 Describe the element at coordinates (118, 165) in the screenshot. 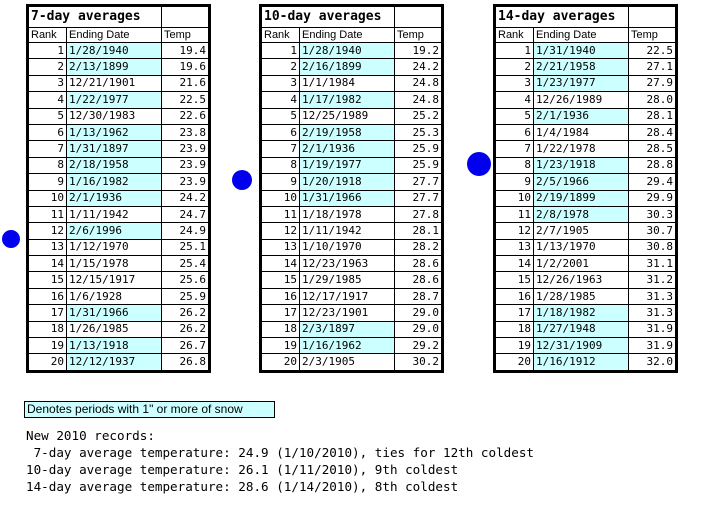

I see `table-row: 8 2/18/1958 23.9` at that location.